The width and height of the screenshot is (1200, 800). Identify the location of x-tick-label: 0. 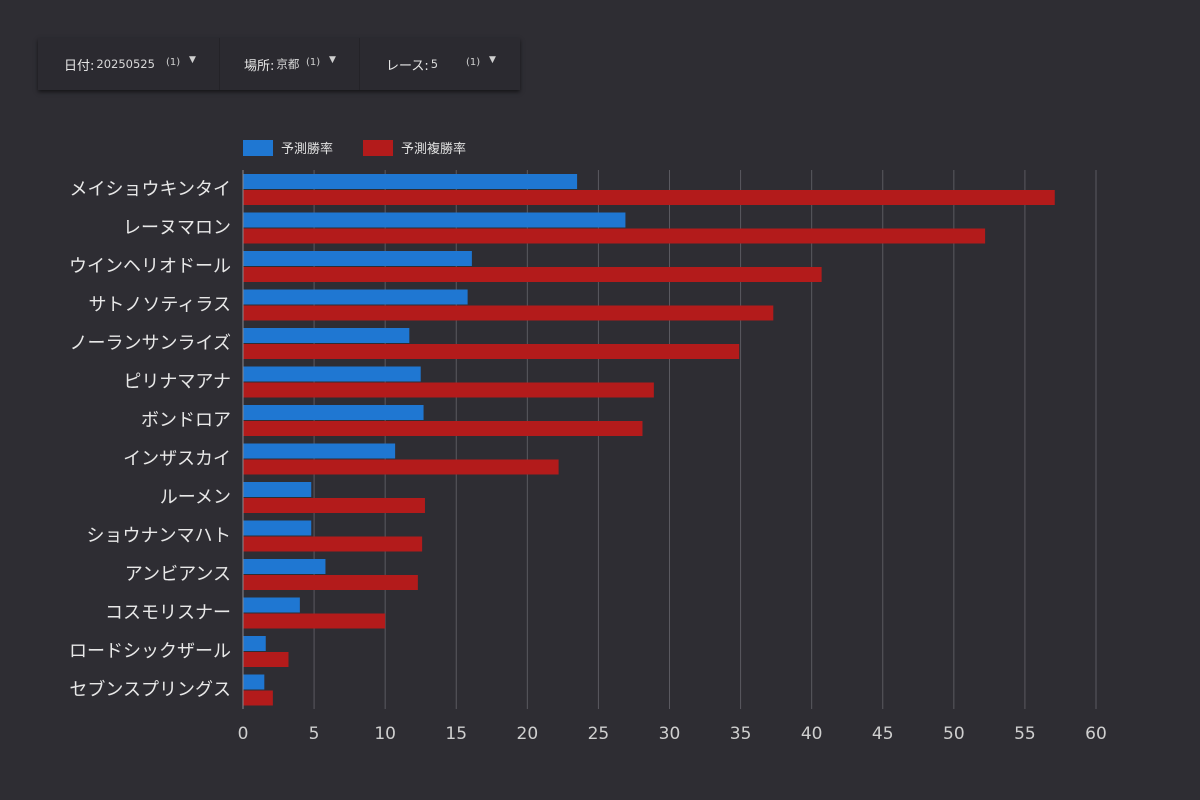
(243, 734).